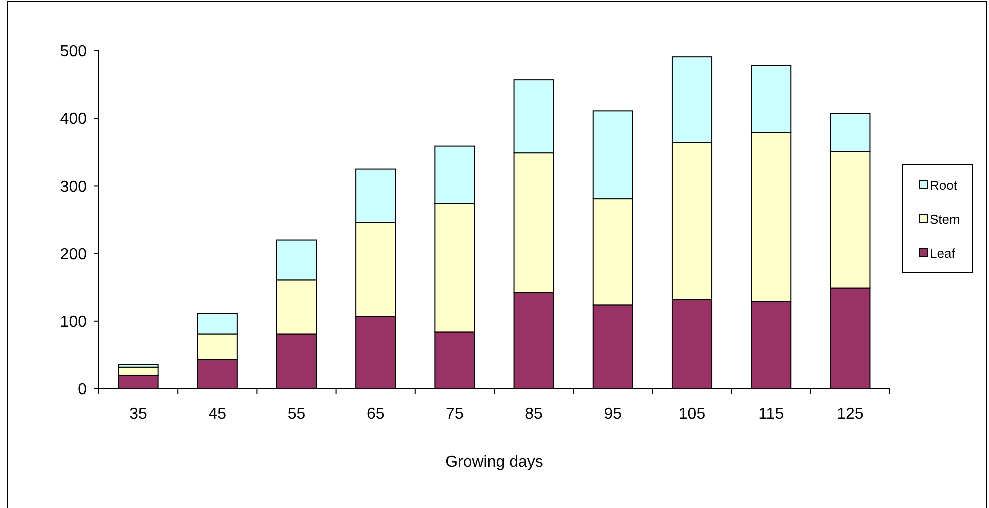 The height and width of the screenshot is (508, 989). What do you see at coordinates (74, 52) in the screenshot?
I see `y-tick-label: 500` at bounding box center [74, 52].